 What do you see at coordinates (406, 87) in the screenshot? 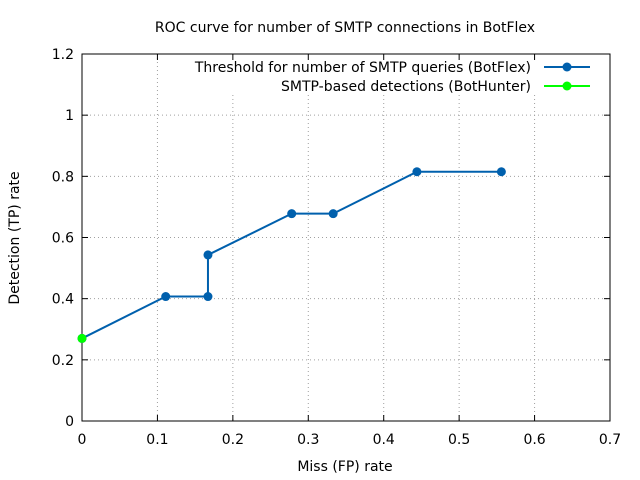
I see `legend-label-2: SMTP-based detections (BotHunter)` at bounding box center [406, 87].